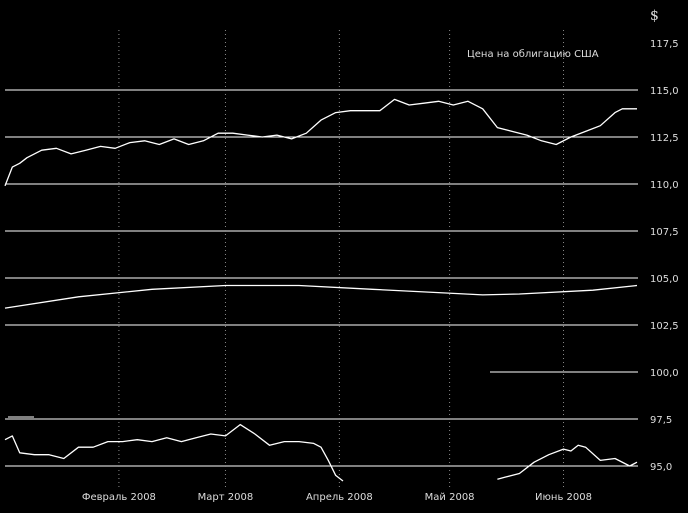 The image size is (688, 513). What do you see at coordinates (533, 54) in the screenshot?
I see `chart-annotation: Цена на облигацию США` at bounding box center [533, 54].